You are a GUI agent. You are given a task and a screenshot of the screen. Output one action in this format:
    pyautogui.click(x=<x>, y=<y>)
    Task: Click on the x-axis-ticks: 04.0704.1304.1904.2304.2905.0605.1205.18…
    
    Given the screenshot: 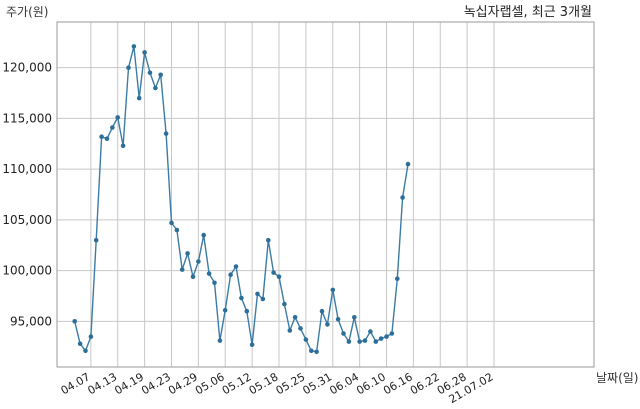 What is the action you would take?
    pyautogui.click(x=277, y=388)
    